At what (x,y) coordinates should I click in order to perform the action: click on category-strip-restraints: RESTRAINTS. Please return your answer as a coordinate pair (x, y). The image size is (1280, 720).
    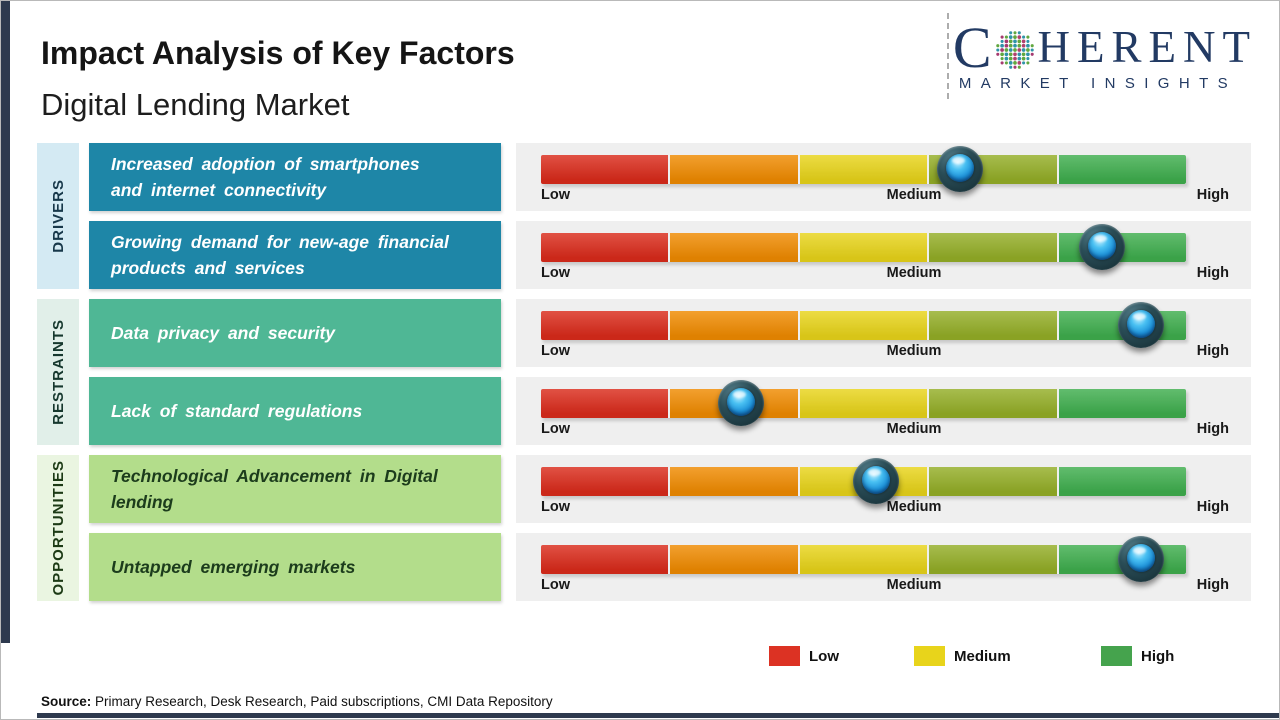
    Looking at the image, I should click on (58, 372).